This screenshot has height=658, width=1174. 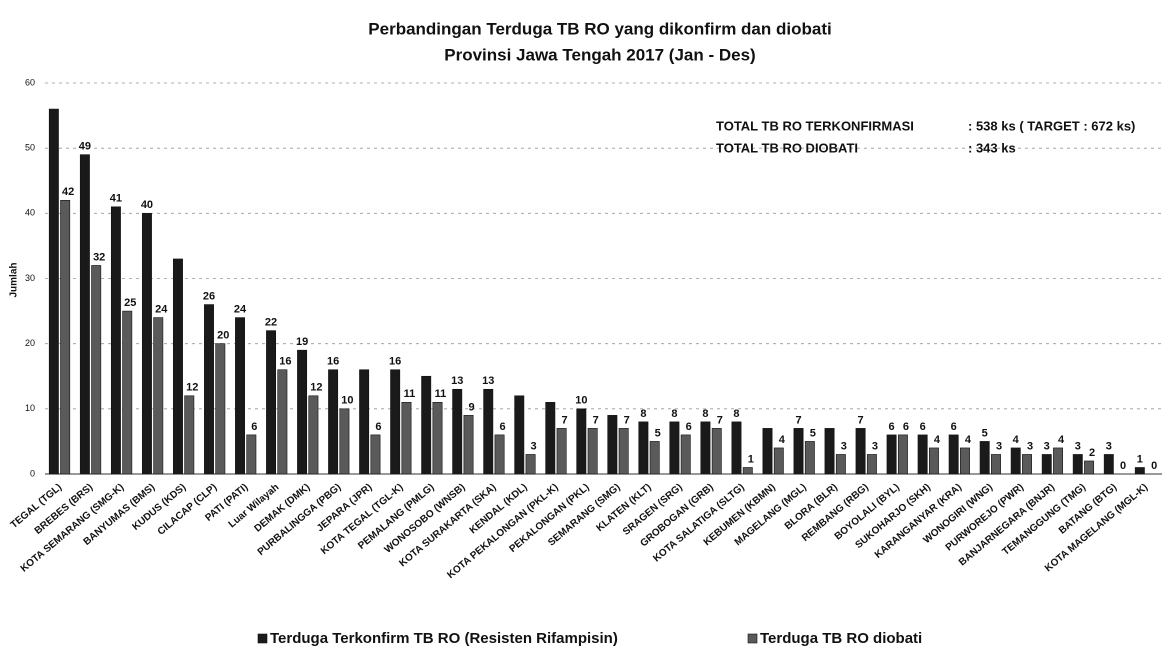 I want to click on annotation-text: : 343 ks, so click(x=992, y=147).